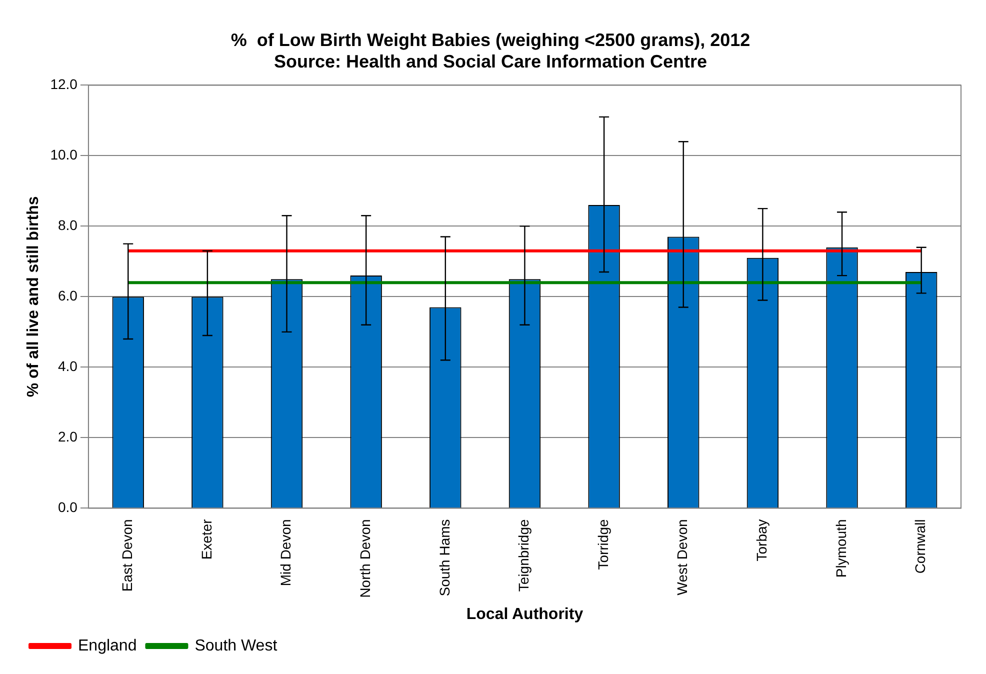  What do you see at coordinates (490, 40) in the screenshot?
I see `chart-title: % of Low Birth Weight Babies (weighing <2500 grams), 2012` at bounding box center [490, 40].